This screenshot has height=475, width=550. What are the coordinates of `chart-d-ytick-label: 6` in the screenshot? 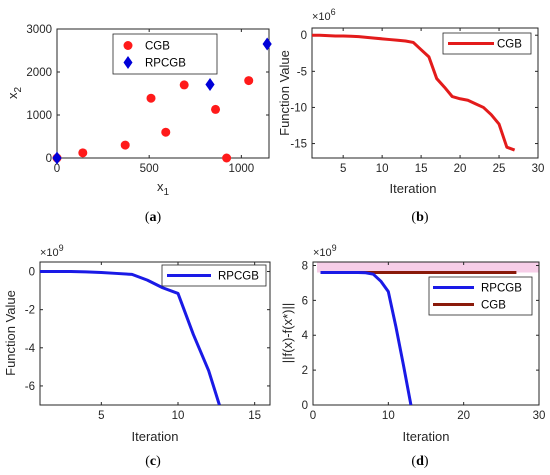 It's located at (305, 301).